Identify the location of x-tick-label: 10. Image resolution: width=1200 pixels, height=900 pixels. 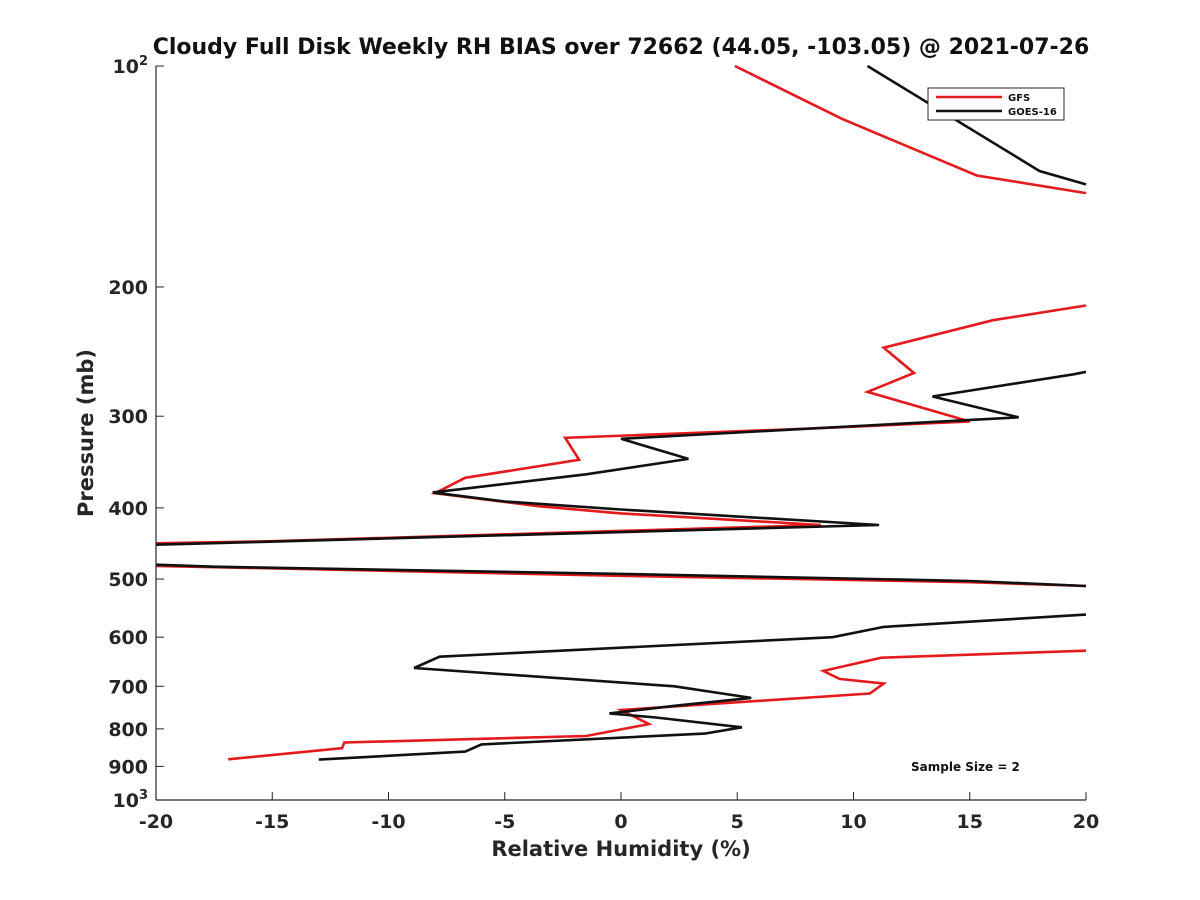
(853, 822).